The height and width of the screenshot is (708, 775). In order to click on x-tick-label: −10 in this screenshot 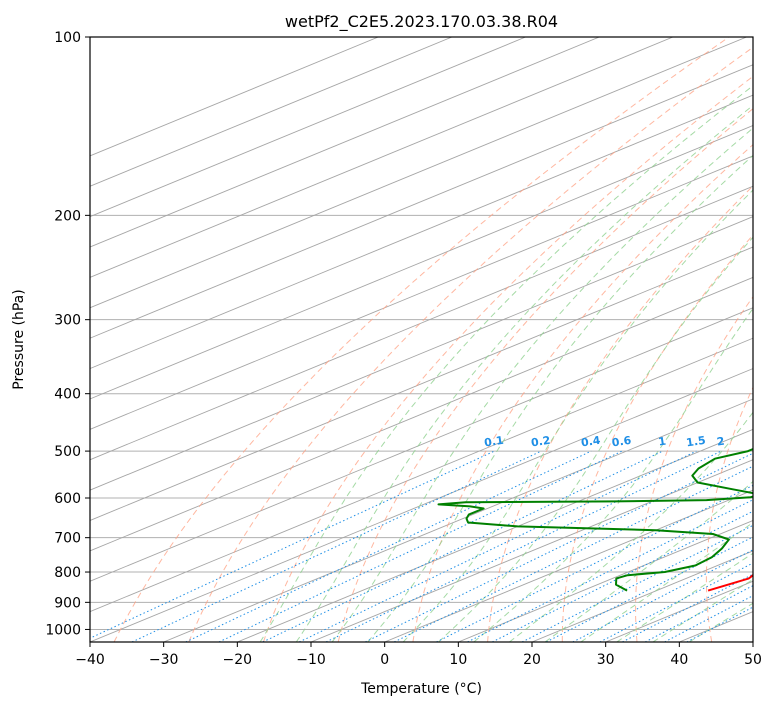, I will do `click(311, 660)`.